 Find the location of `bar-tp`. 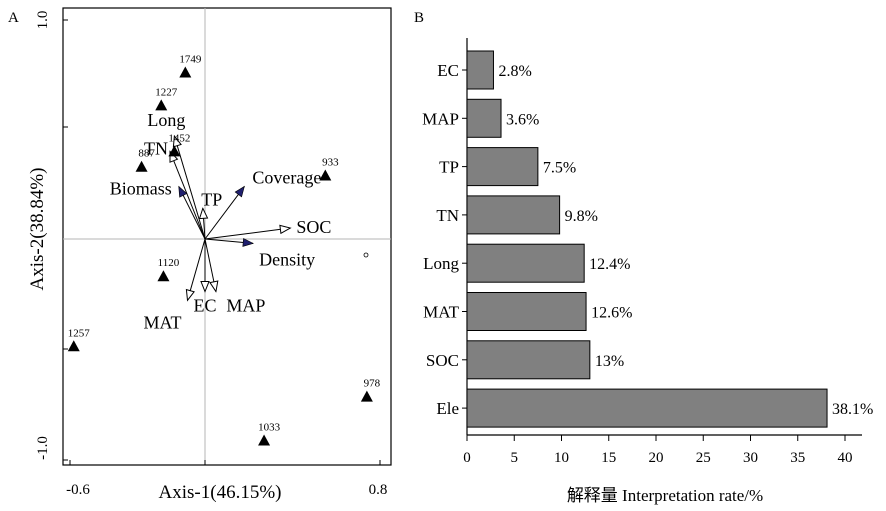

bar-tp is located at coordinates (502, 167).